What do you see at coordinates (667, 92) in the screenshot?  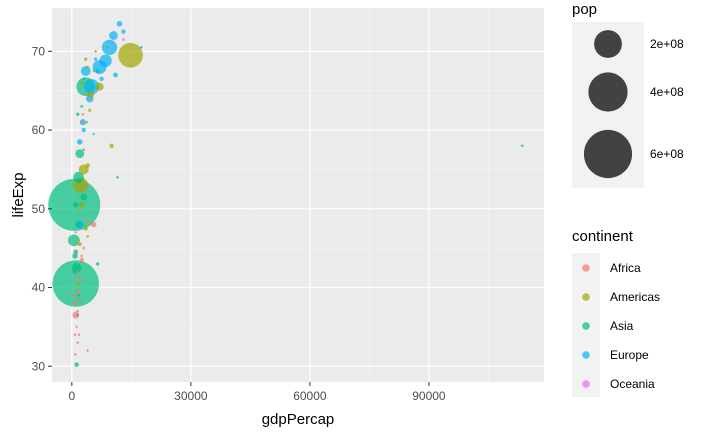 I see `size-legend-label: 4e+08` at bounding box center [667, 92].